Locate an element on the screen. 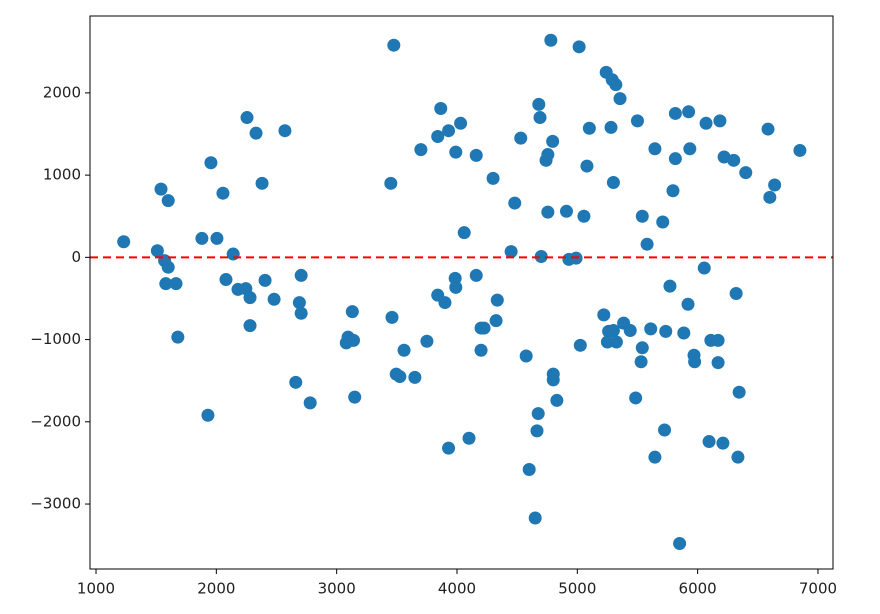  y-tick-label: 2000 is located at coordinates (62, 92).